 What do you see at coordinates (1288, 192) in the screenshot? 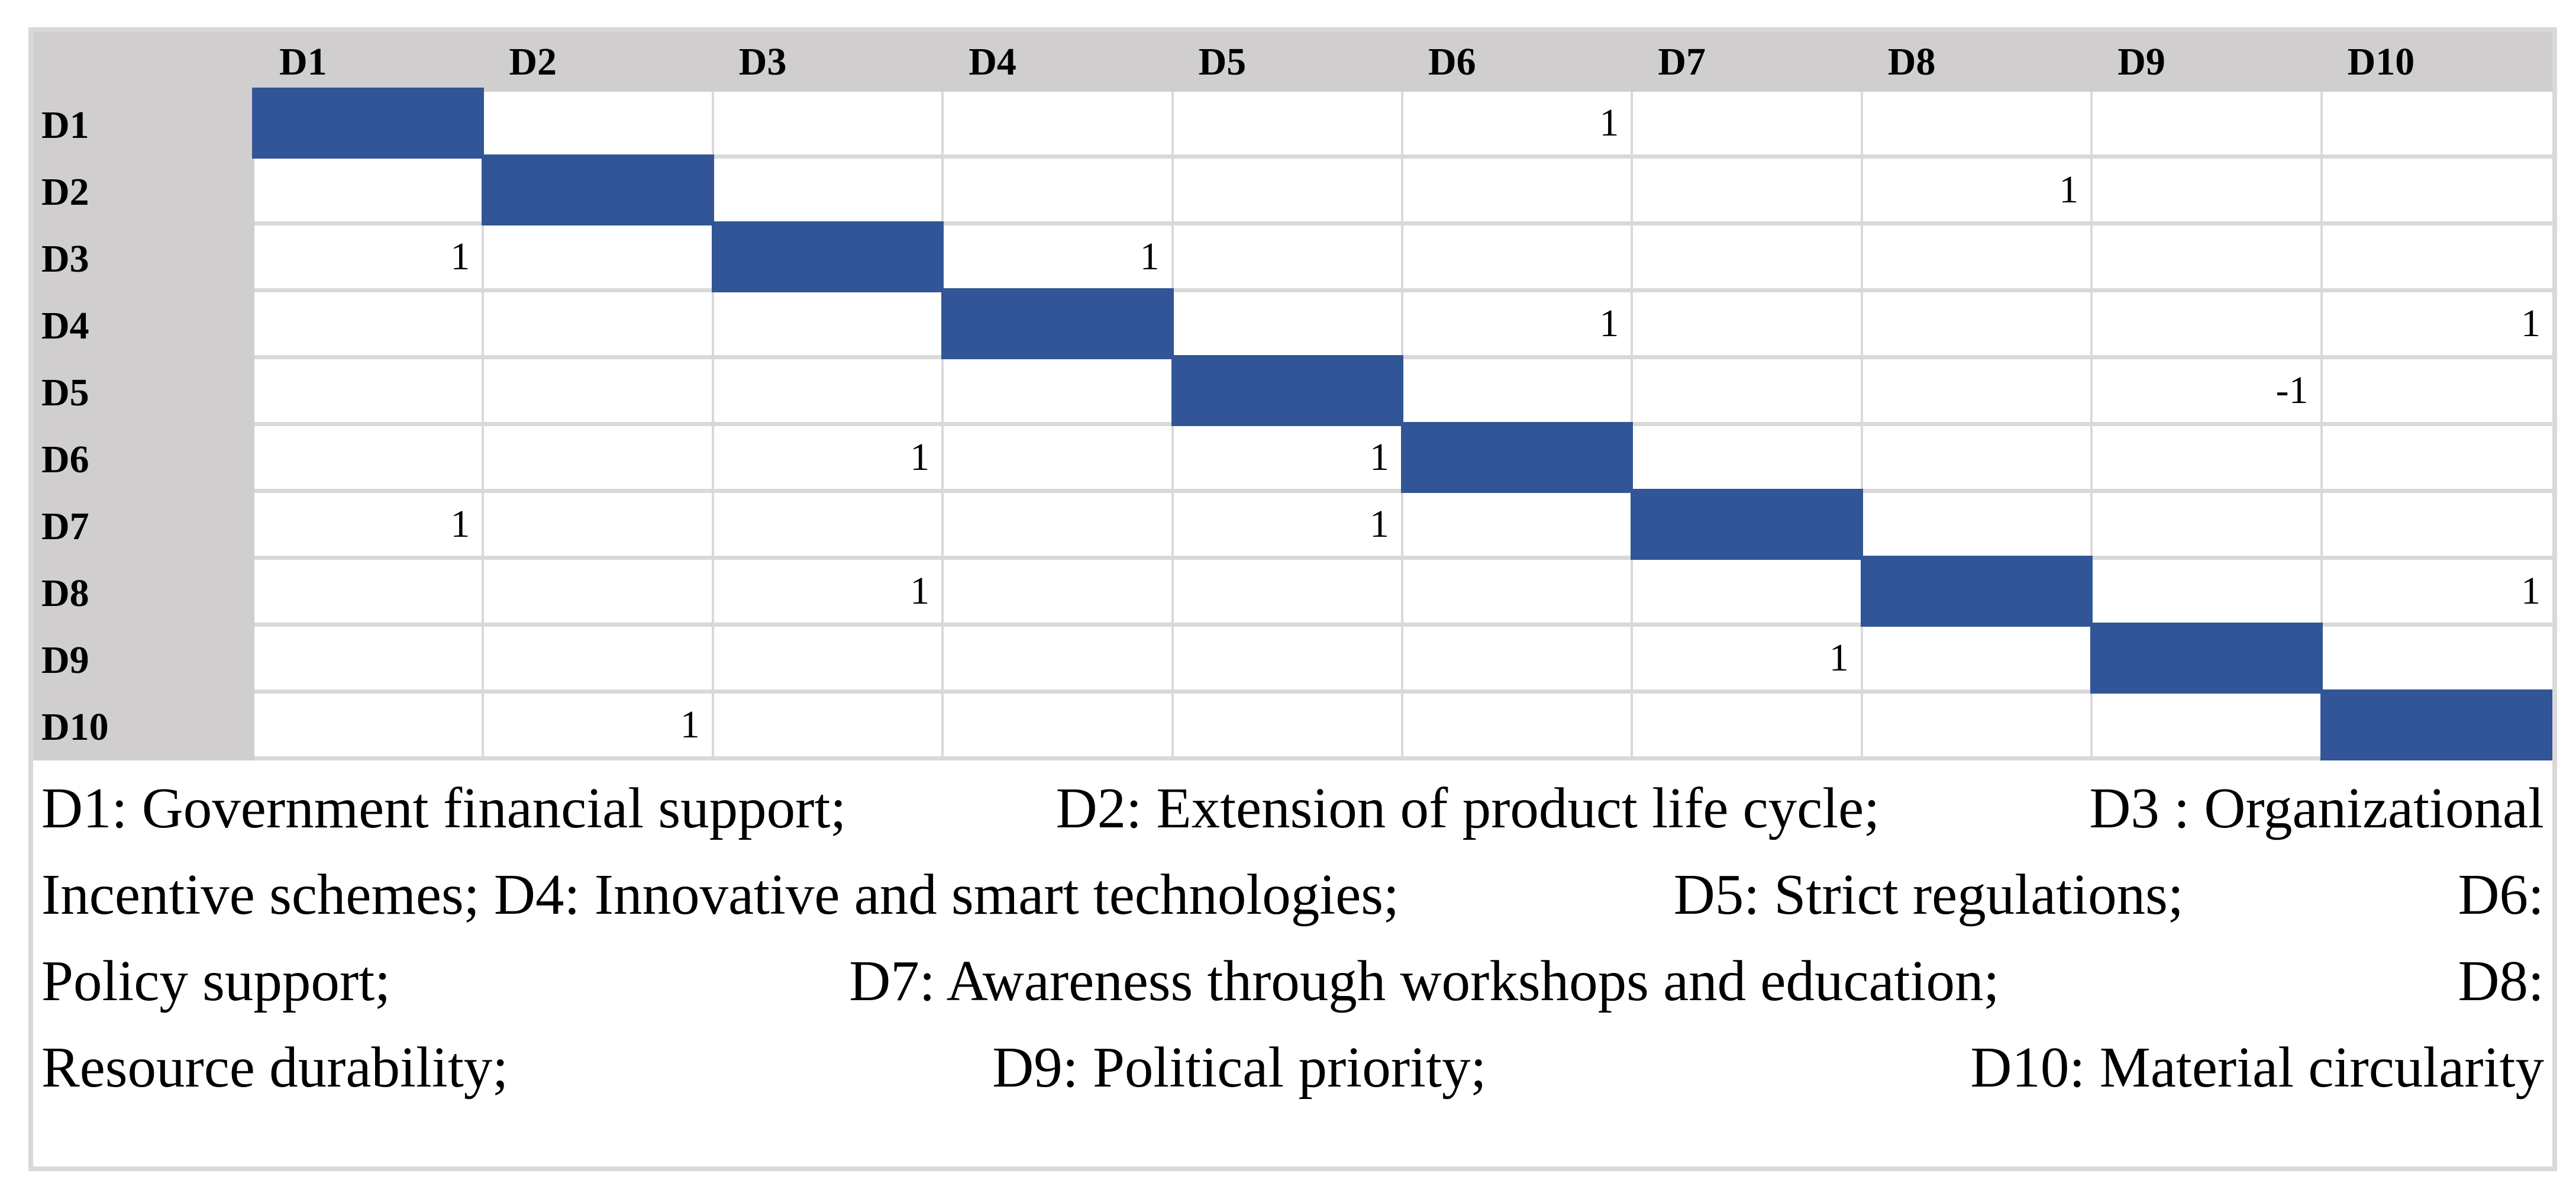
I see `matrix-cell-D2-D5` at bounding box center [1288, 192].